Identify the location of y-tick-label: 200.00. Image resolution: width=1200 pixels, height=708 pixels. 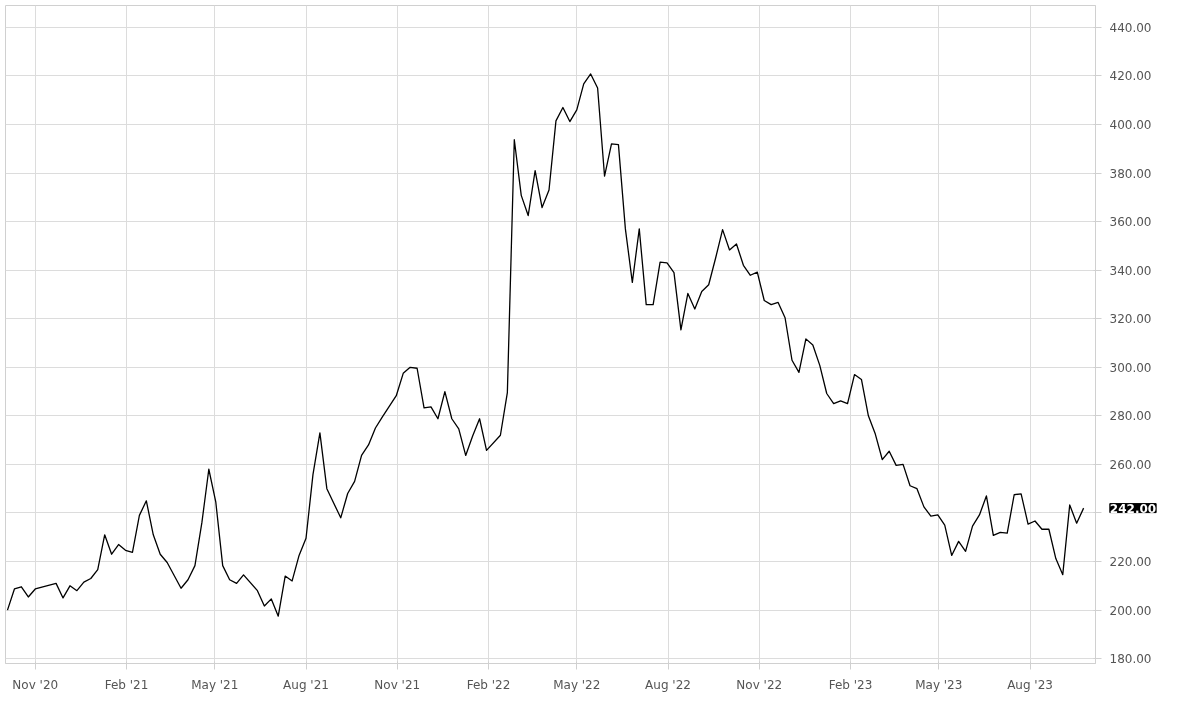
(1130, 610).